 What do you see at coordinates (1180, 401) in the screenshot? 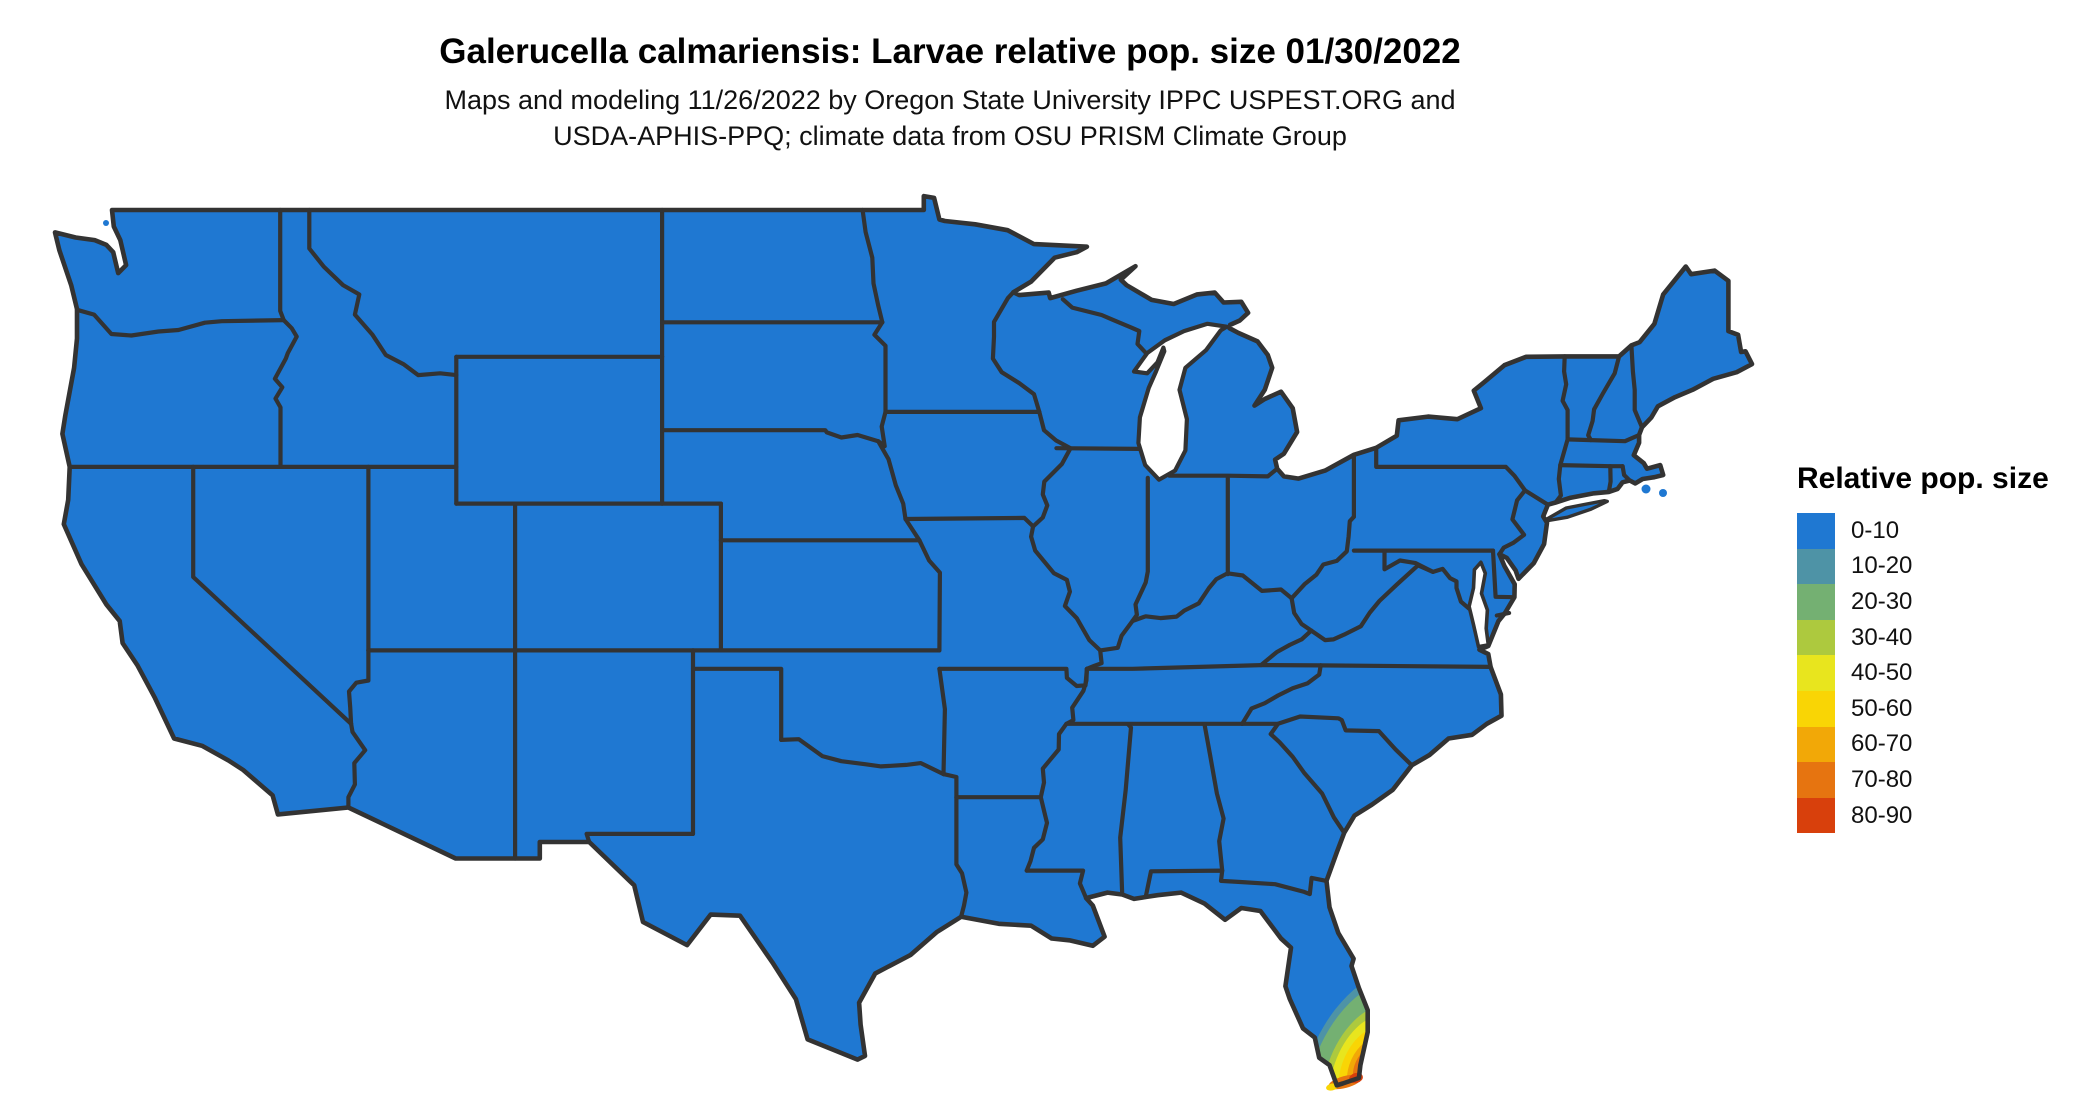
I see `lake-michigan` at bounding box center [1180, 401].